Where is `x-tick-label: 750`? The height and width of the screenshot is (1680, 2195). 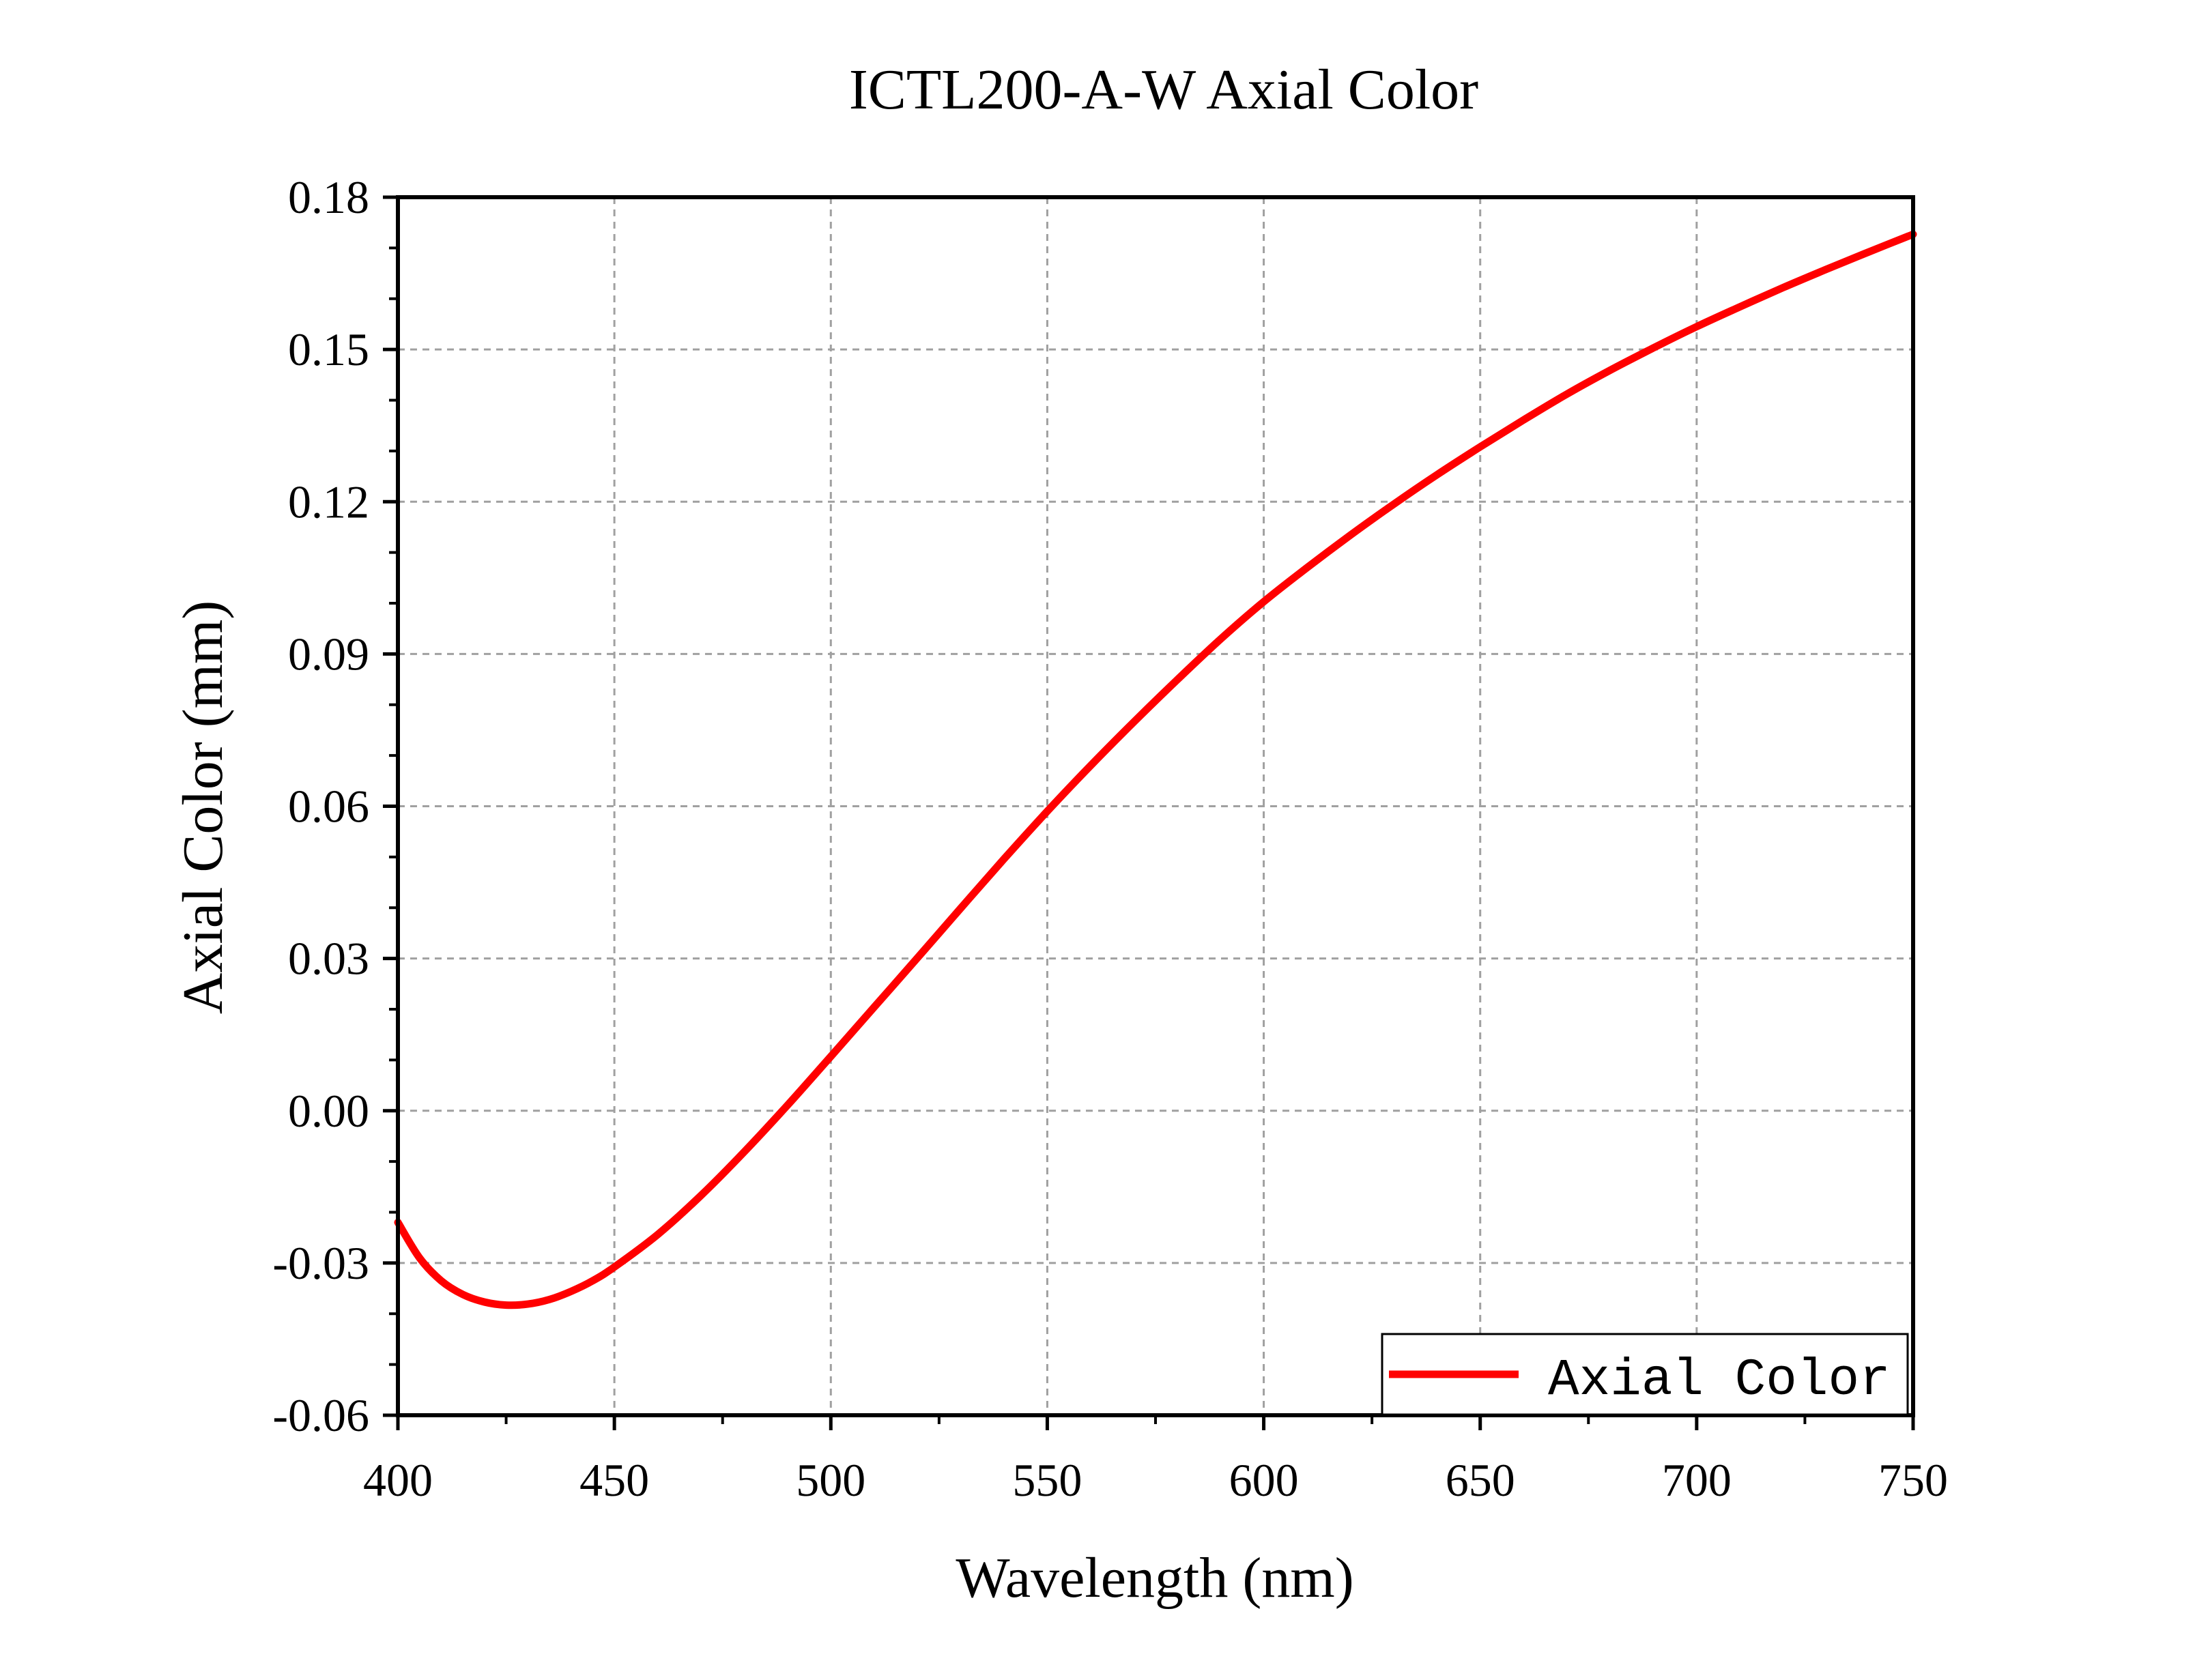
x-tick-label: 750 is located at coordinates (1913, 1480).